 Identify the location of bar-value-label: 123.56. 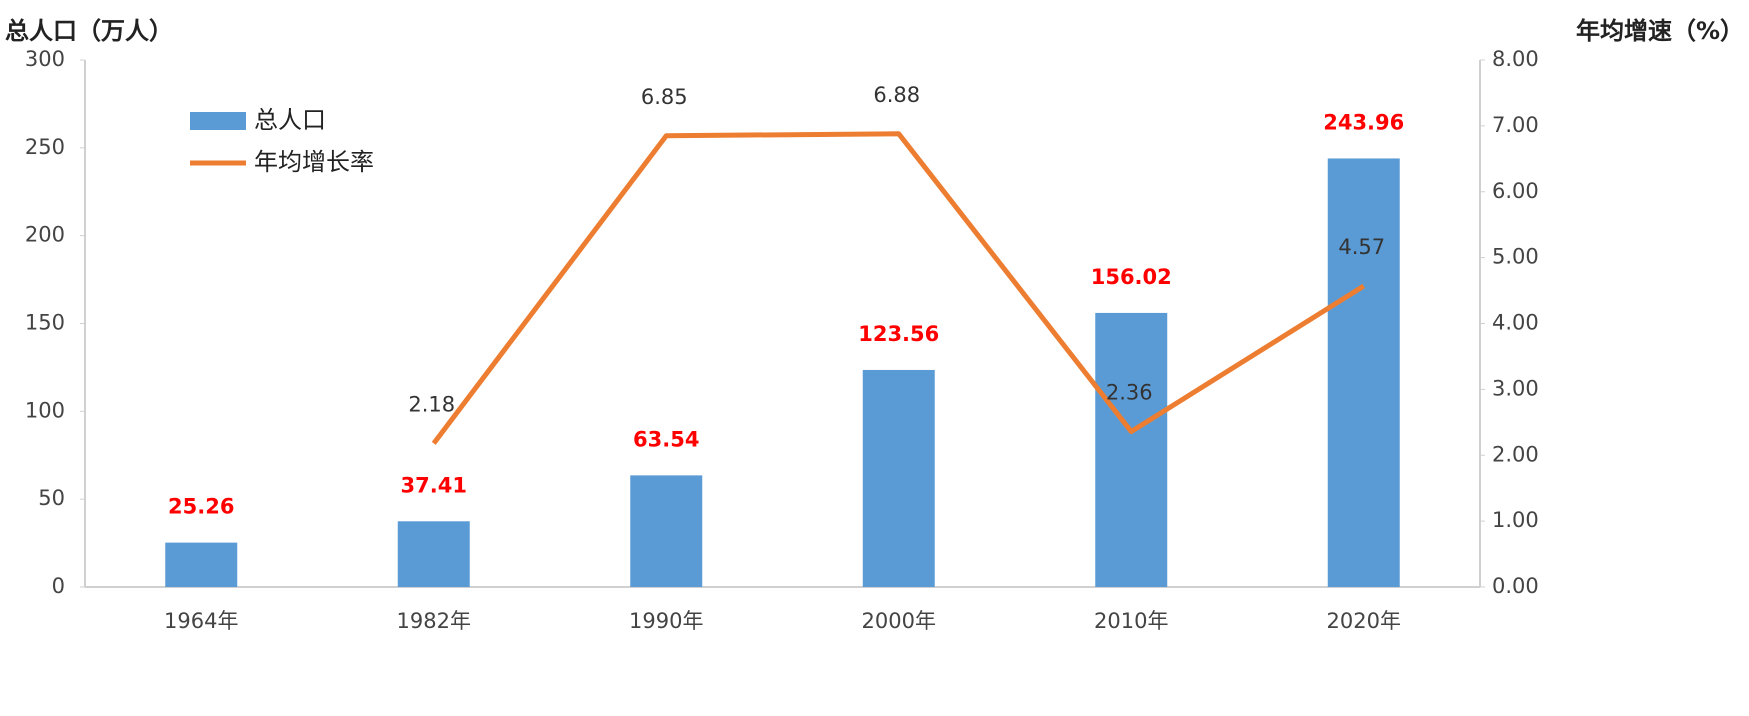
(898, 334).